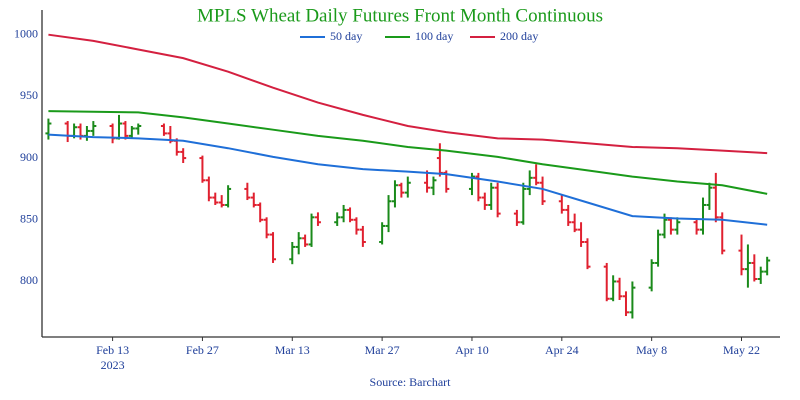  Describe the element at coordinates (651, 350) in the screenshot. I see `x-tick-label: May 8` at that location.